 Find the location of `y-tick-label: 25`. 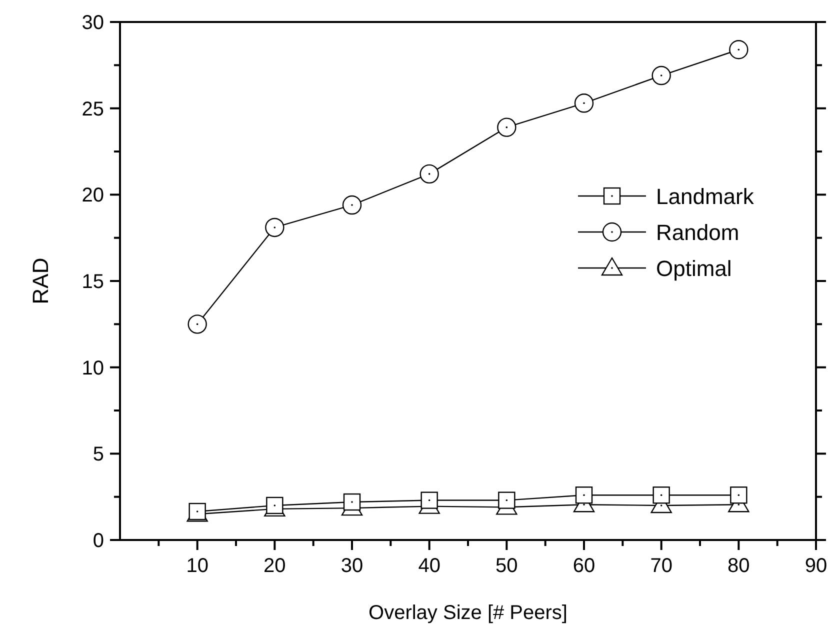

y-tick-label: 25 is located at coordinates (93, 109).